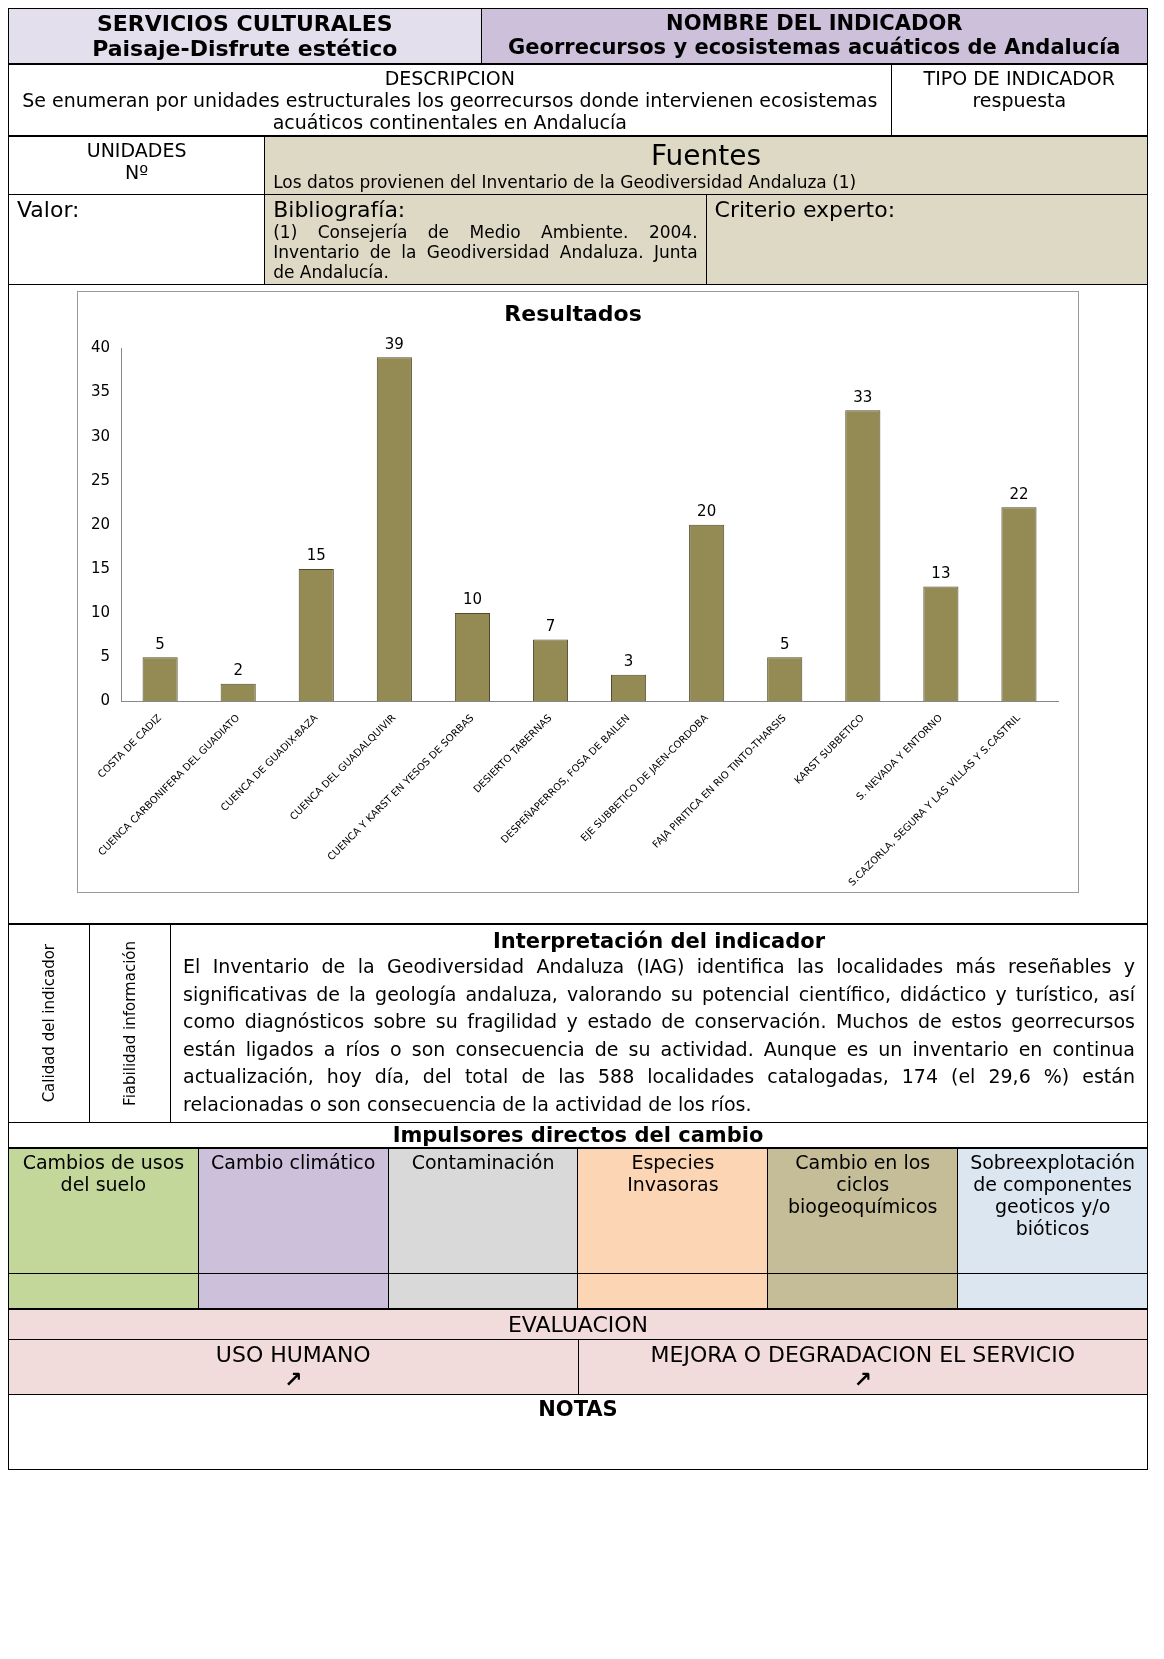  What do you see at coordinates (578, 1325) in the screenshot?
I see `text: EVALUACION` at bounding box center [578, 1325].